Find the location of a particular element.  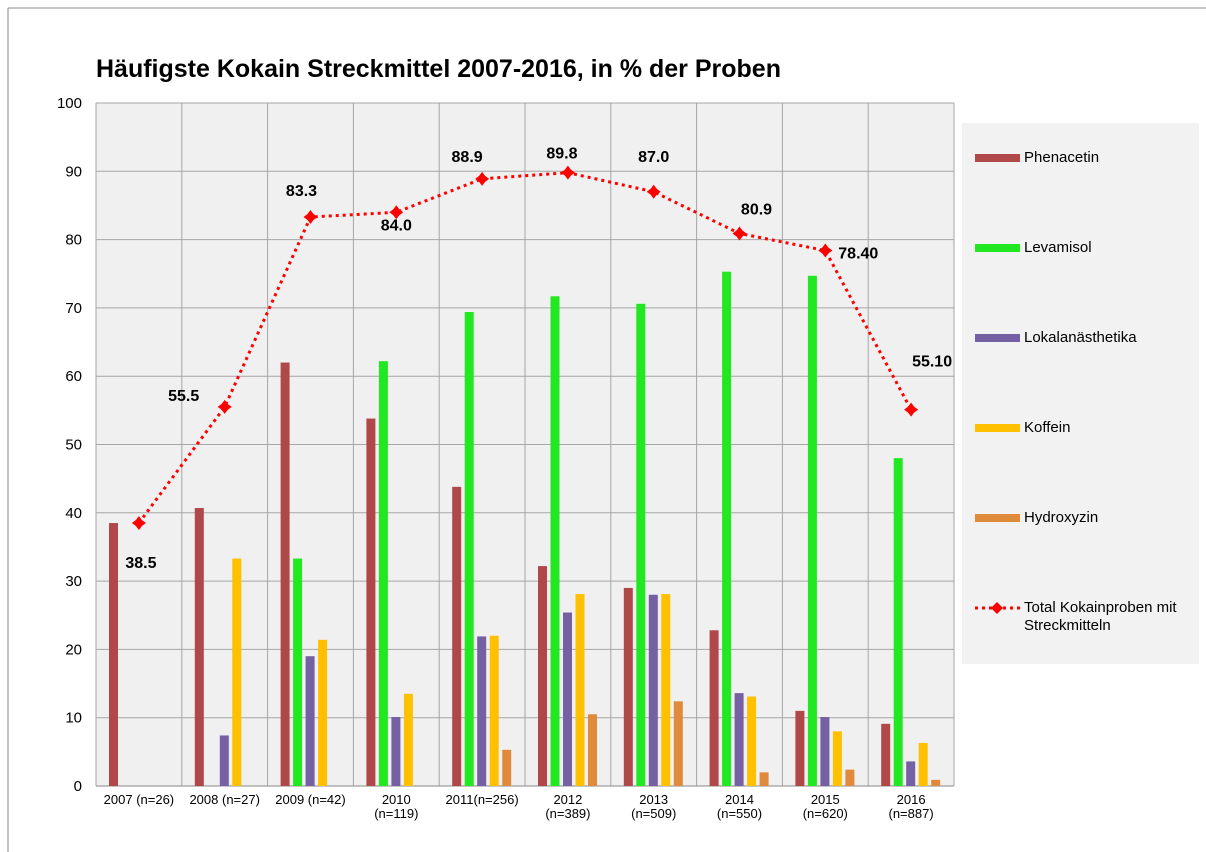

x-tick-label: (n=550) is located at coordinates (739, 813).